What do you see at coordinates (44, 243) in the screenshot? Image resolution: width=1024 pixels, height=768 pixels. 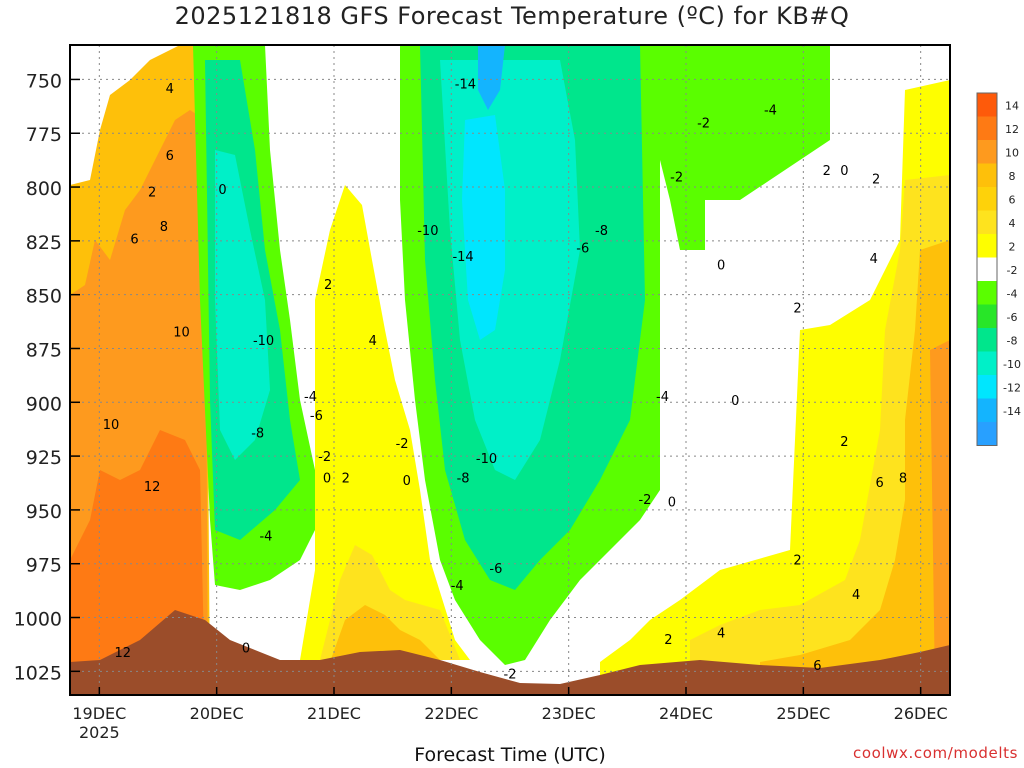 I see `y-tick-label: 825` at bounding box center [44, 243].